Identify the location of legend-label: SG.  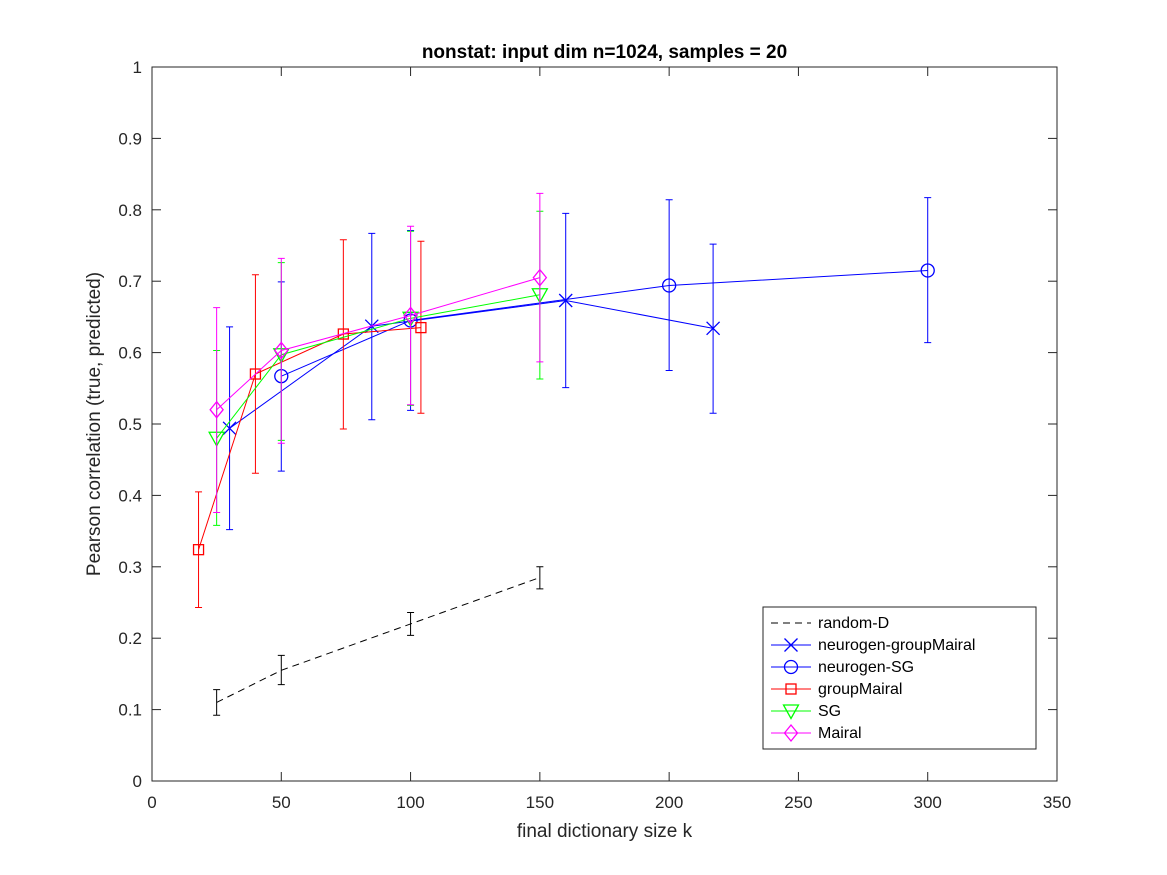
(829, 711).